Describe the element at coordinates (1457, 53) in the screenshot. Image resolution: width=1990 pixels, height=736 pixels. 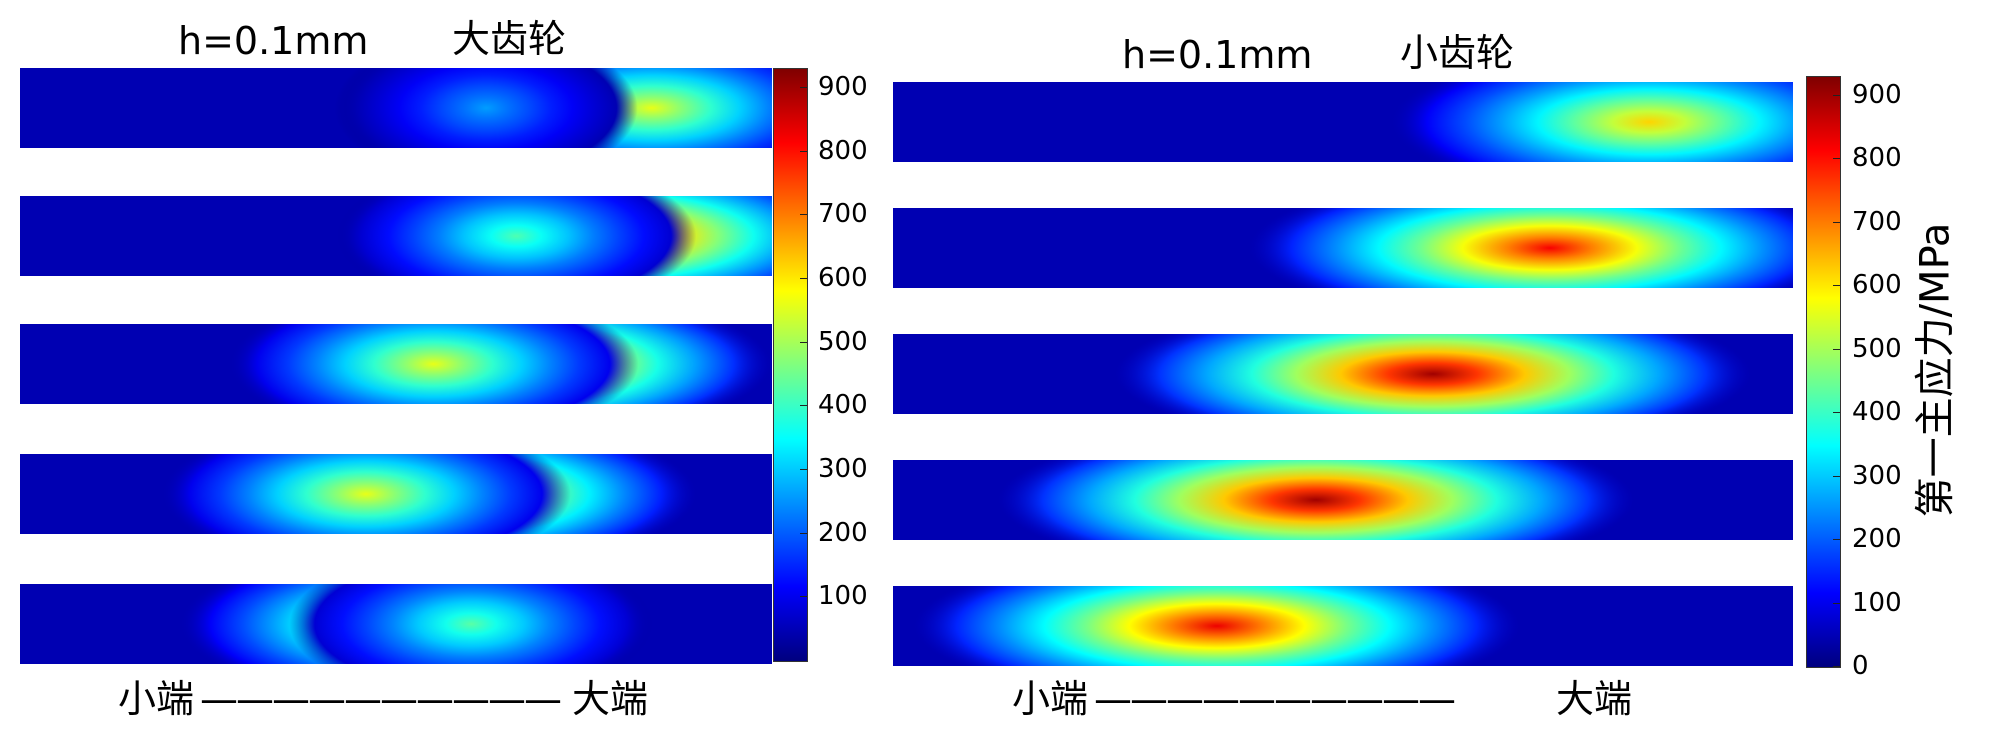
I see `panel-title: 小齿轮` at that location.